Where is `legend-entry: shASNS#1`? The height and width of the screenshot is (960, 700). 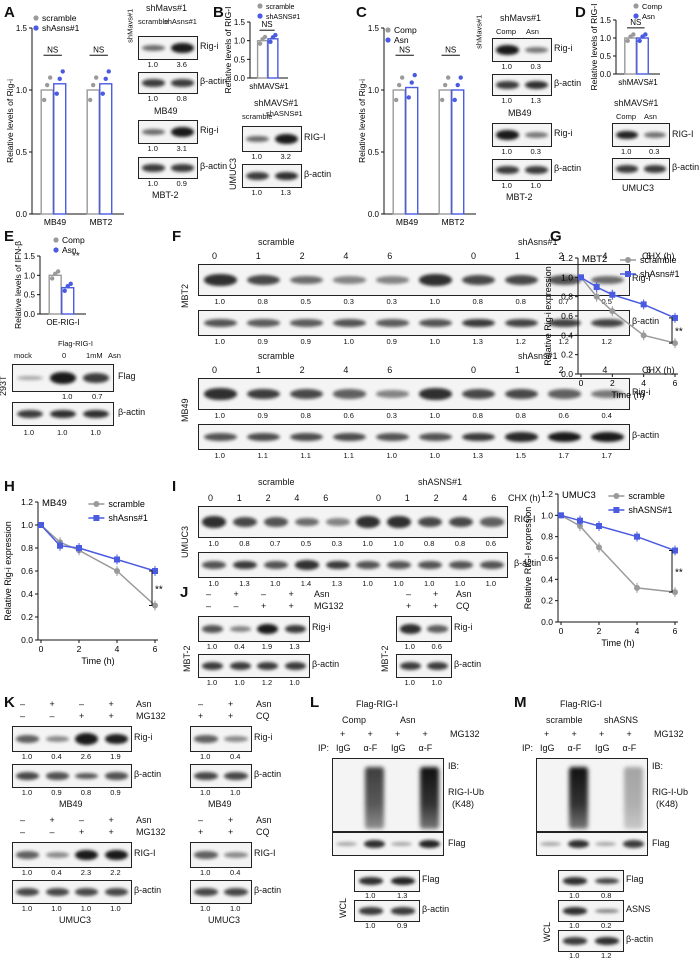 legend-entry: shASNS#1 is located at coordinates (283, 17).